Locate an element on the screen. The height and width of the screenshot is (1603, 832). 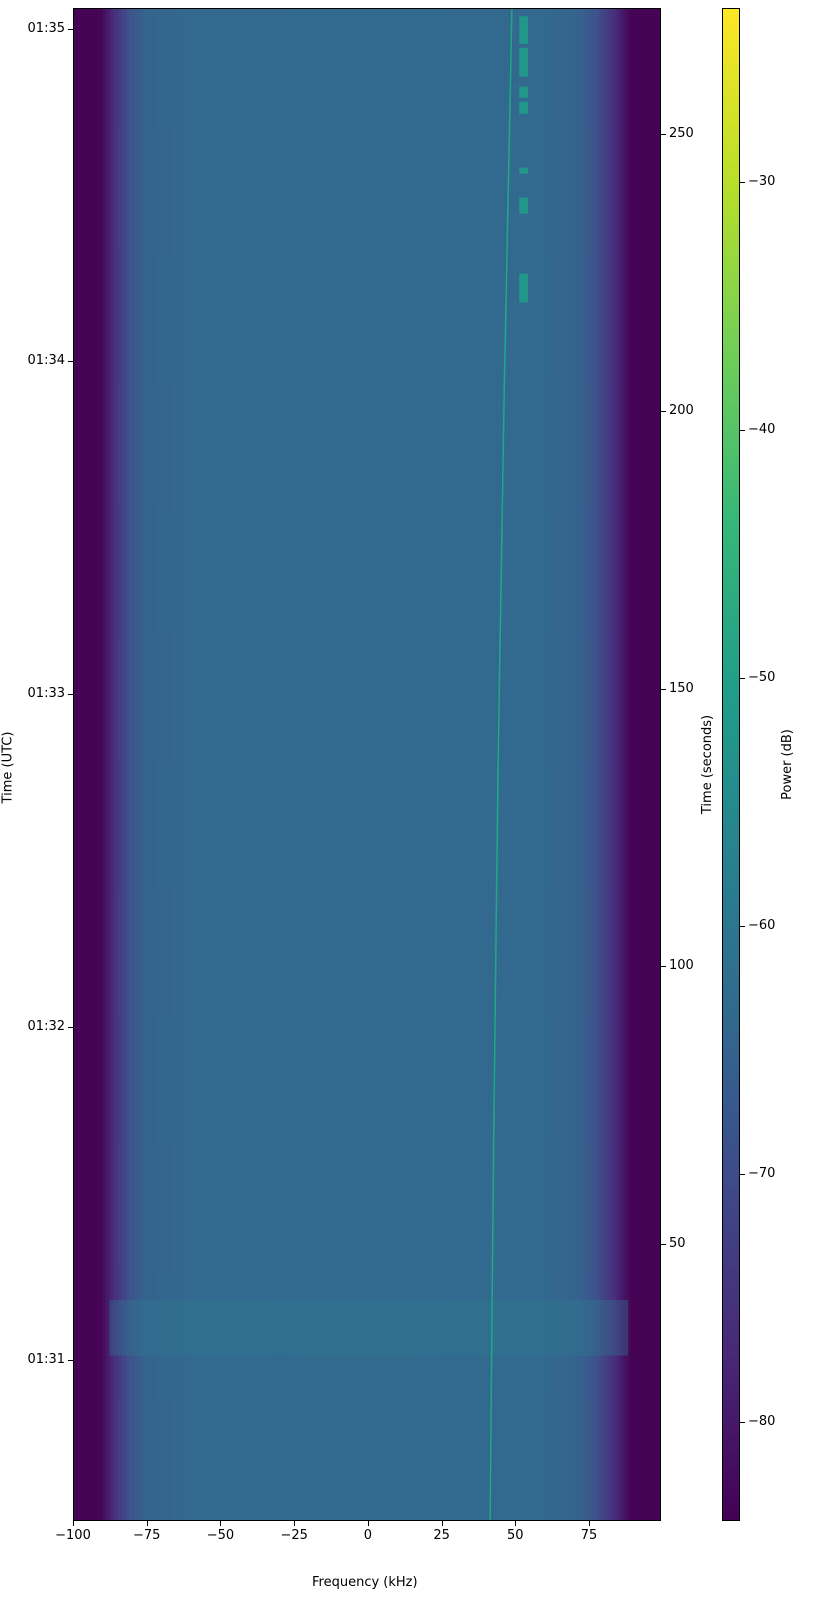
y-left-tick-label: 01:32 is located at coordinates (46, 1027).